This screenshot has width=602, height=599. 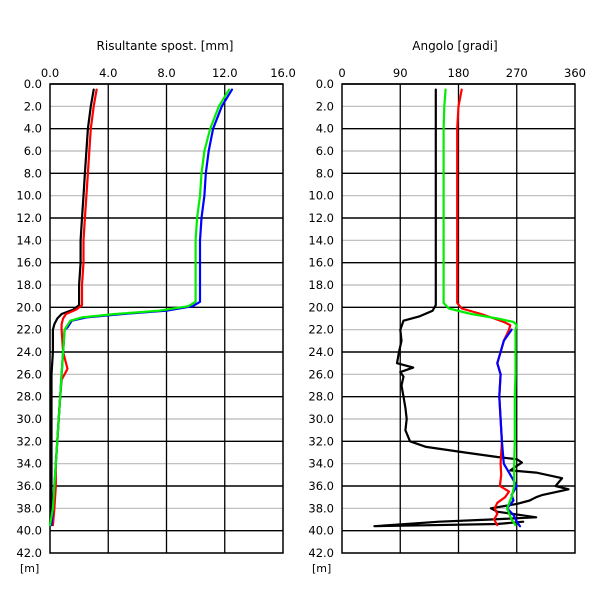 What do you see at coordinates (165, 46) in the screenshot?
I see `chart-title: Risultante spost. [mm]` at bounding box center [165, 46].